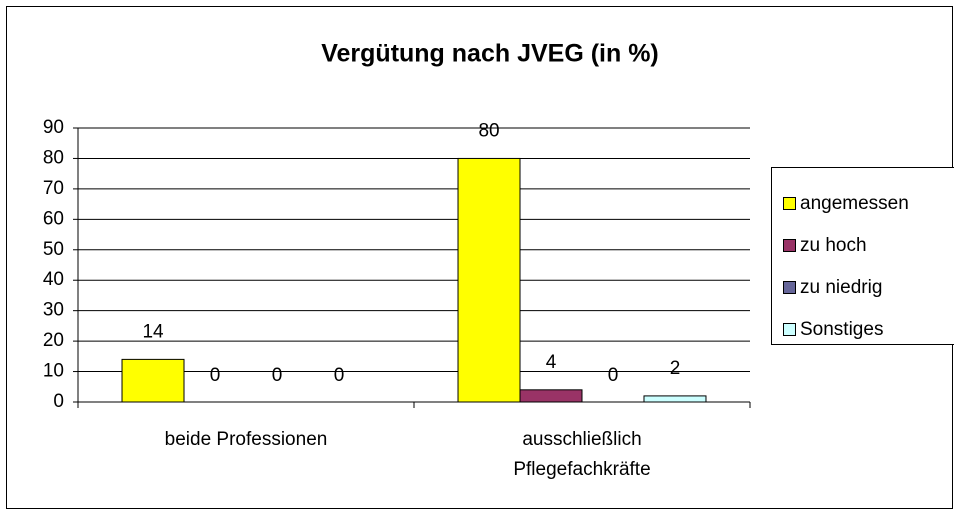 This screenshot has height=511, width=954. What do you see at coordinates (53, 218) in the screenshot?
I see `y-tick-label: 60` at bounding box center [53, 218].